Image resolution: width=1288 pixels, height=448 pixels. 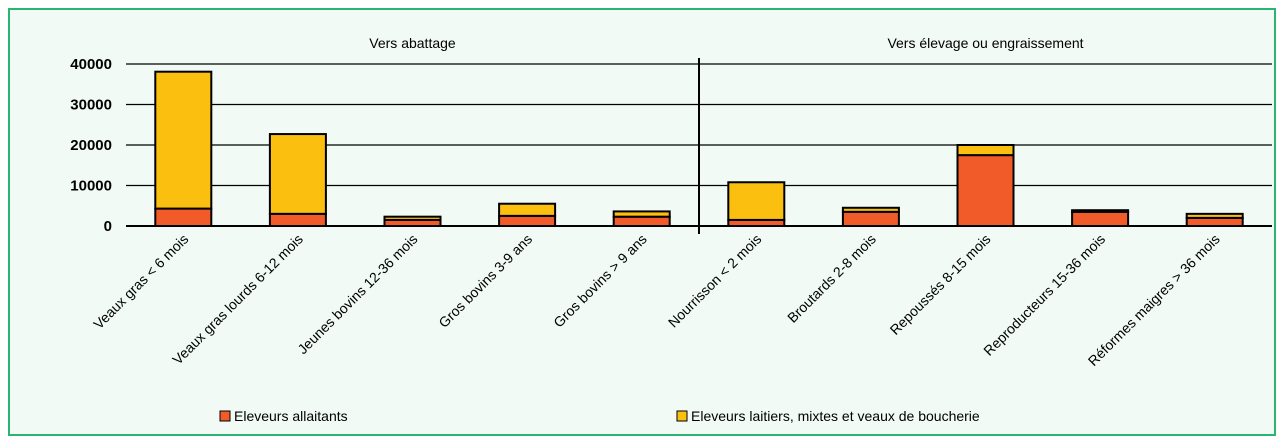 What do you see at coordinates (715, 281) in the screenshot?
I see `x-category-label: Nourrisson < 2 mois` at bounding box center [715, 281].